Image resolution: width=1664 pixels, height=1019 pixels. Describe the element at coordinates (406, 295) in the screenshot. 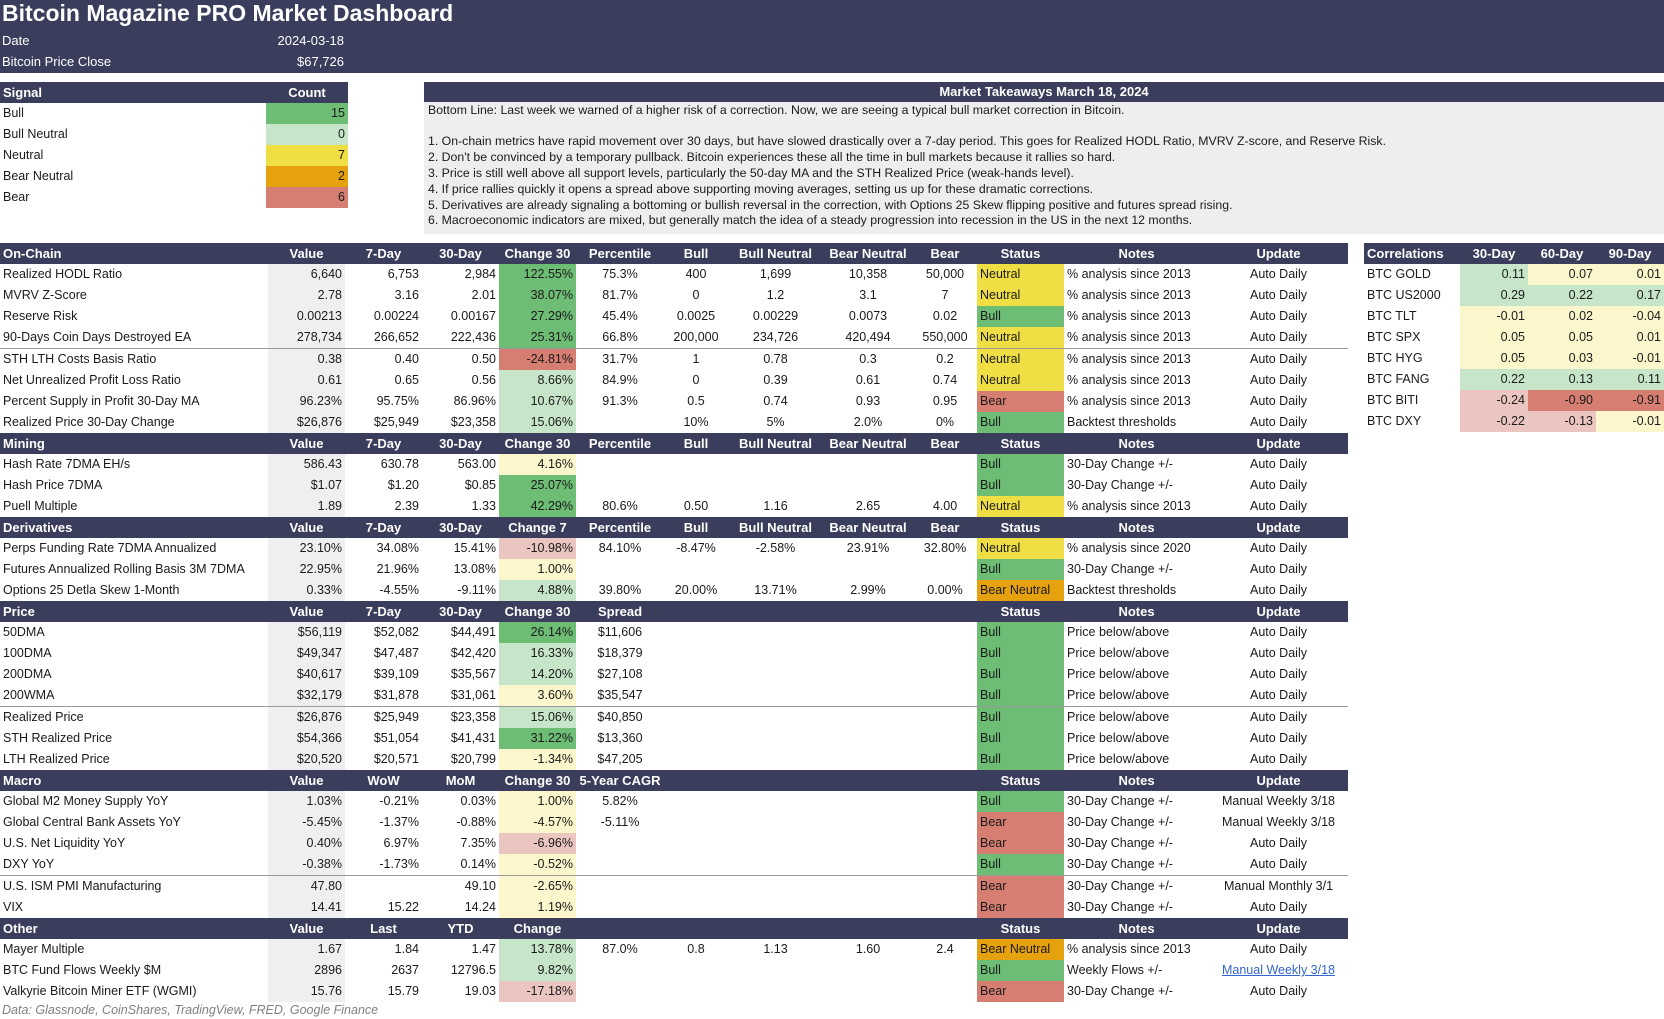

I see `metric-cell: 3.16` at that location.